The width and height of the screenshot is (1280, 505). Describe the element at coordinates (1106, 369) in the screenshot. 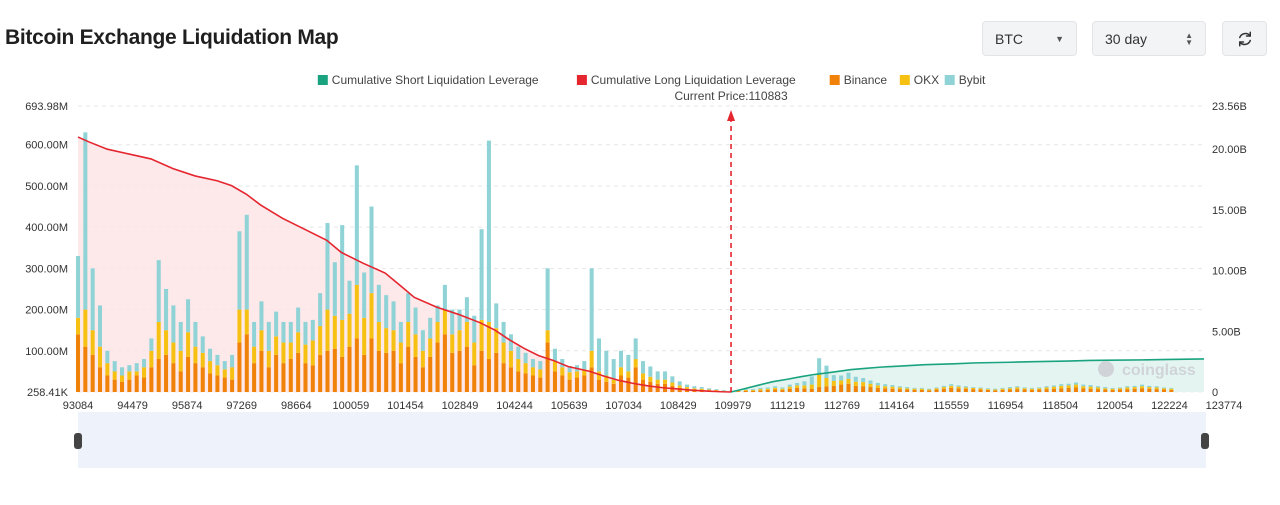

I see `coinglass-logo-icon` at that location.